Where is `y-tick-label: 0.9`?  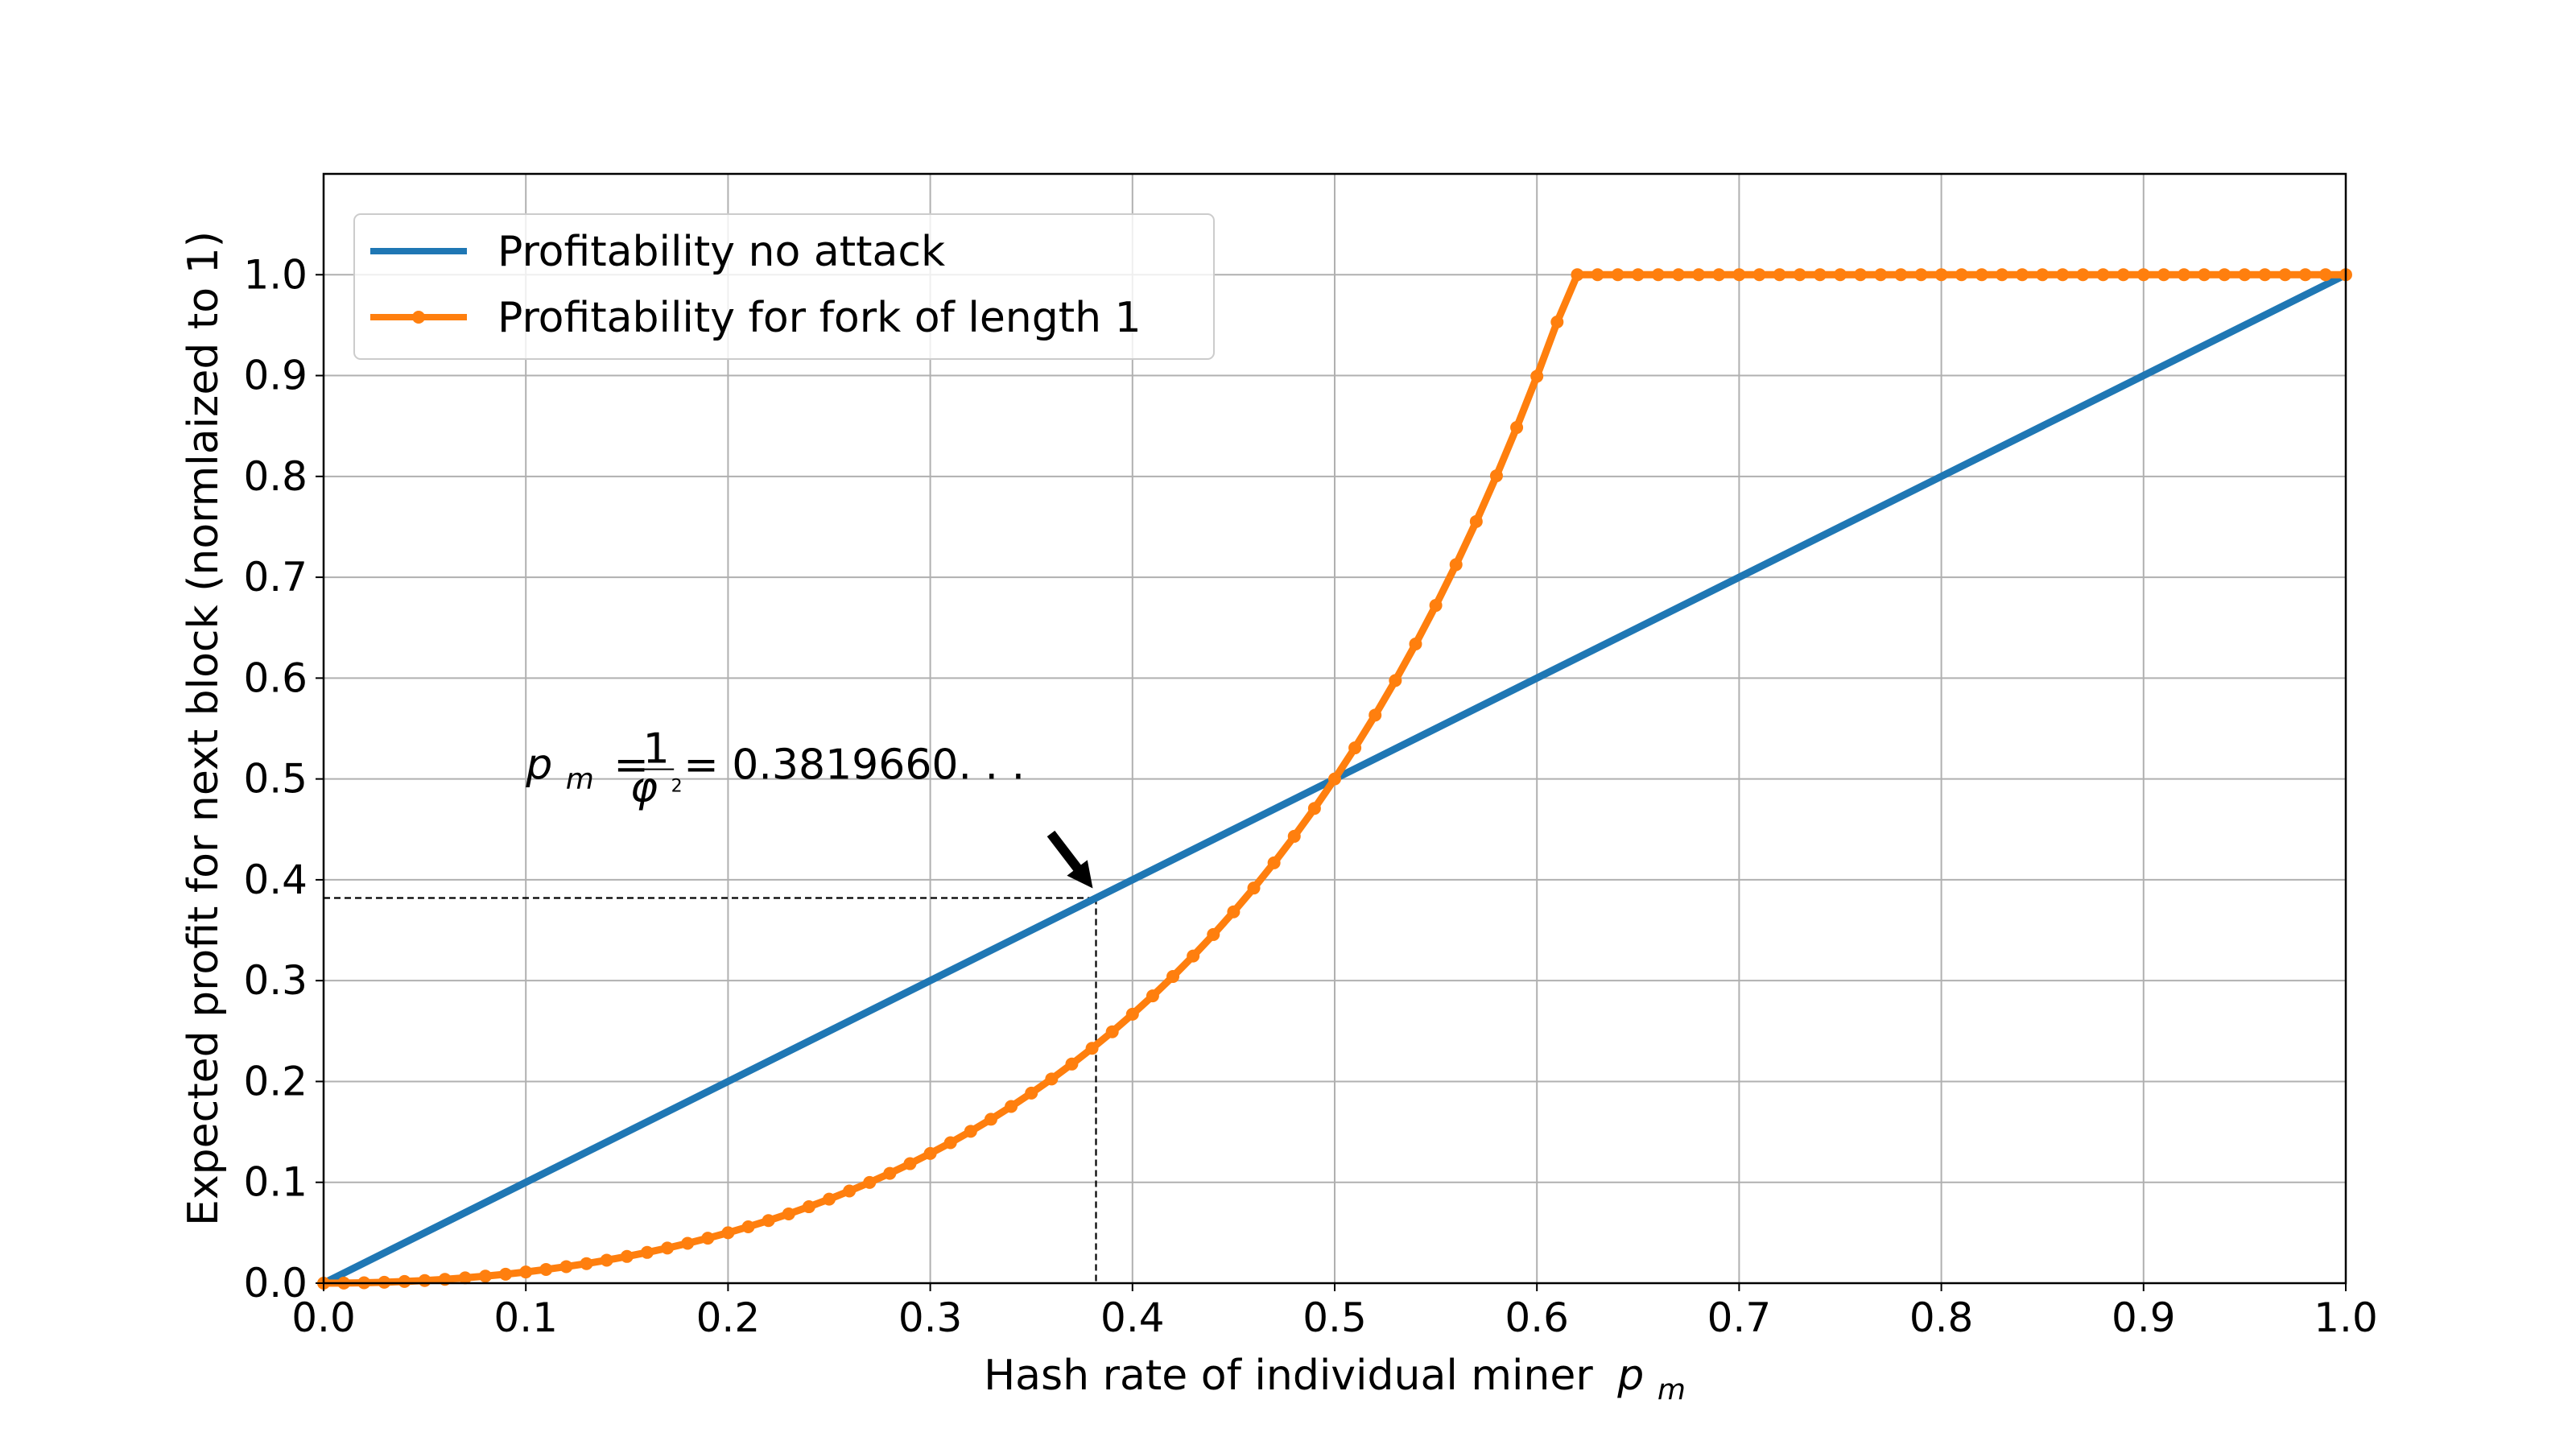 y-tick-label: 0.9 is located at coordinates (275, 376).